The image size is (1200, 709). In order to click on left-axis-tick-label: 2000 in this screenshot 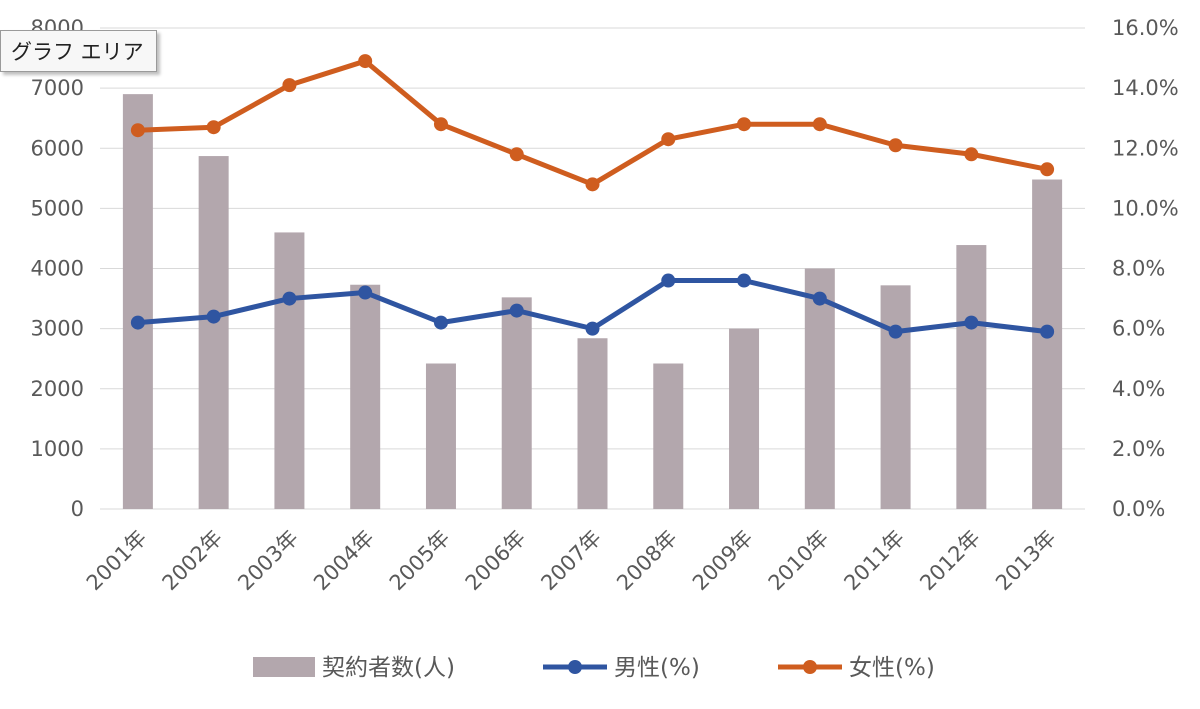, I will do `click(57, 389)`.